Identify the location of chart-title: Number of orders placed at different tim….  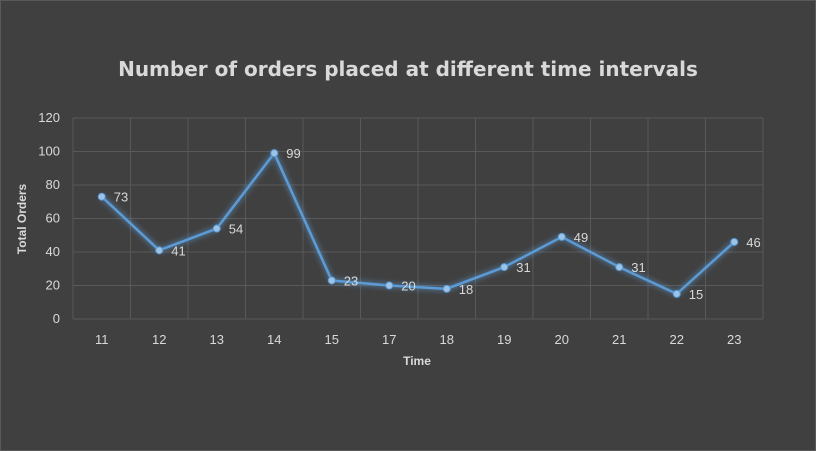
(408, 69).